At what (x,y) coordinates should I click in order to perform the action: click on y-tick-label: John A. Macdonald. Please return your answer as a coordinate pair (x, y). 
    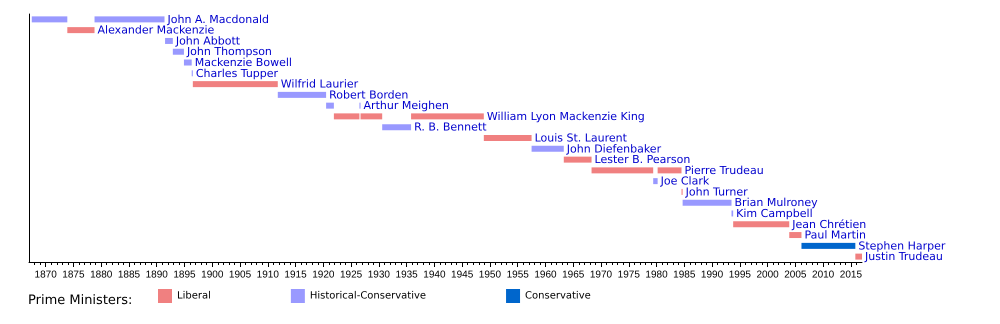
    Looking at the image, I should click on (217, 19).